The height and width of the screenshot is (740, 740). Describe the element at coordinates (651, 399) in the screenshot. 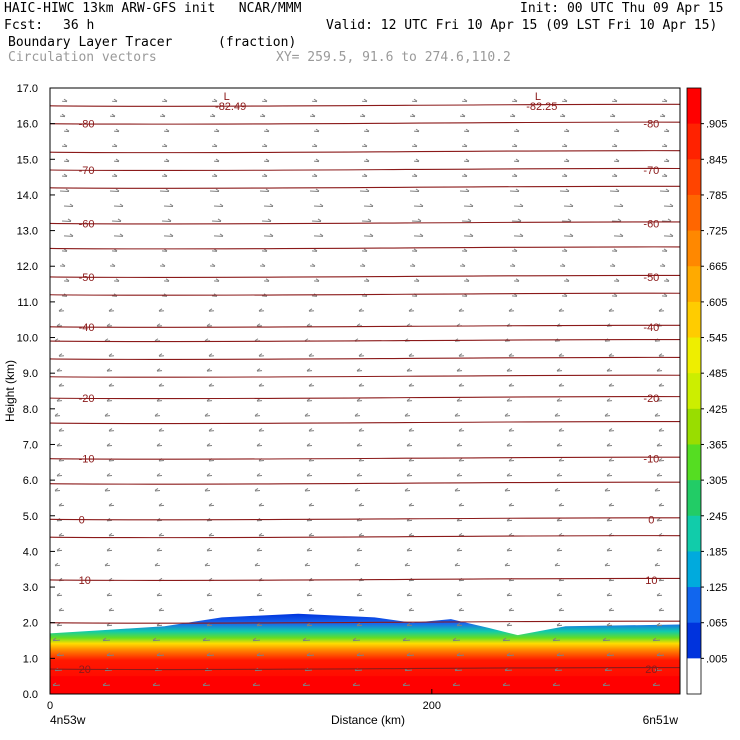

I see `contour-label: -20` at that location.